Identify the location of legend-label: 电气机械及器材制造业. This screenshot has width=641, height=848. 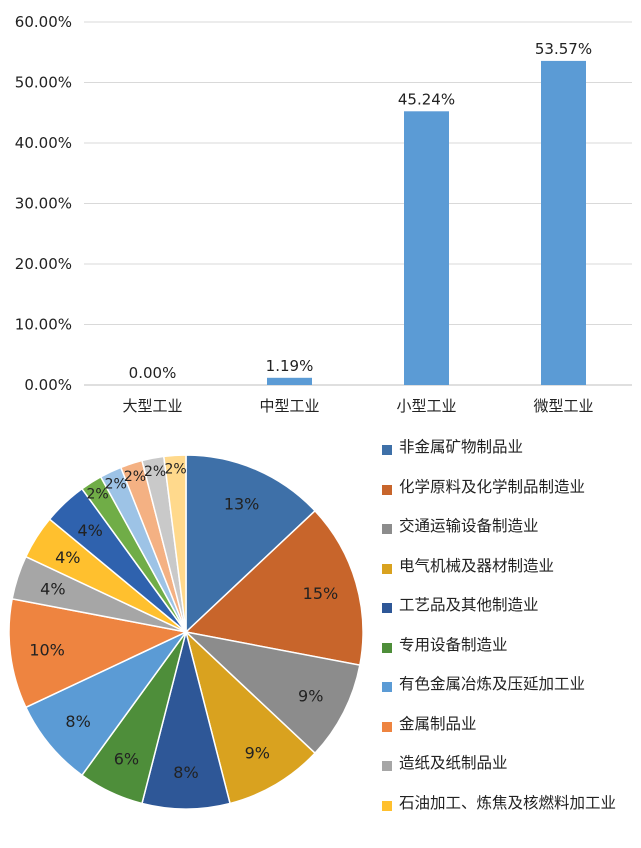
(477, 565).